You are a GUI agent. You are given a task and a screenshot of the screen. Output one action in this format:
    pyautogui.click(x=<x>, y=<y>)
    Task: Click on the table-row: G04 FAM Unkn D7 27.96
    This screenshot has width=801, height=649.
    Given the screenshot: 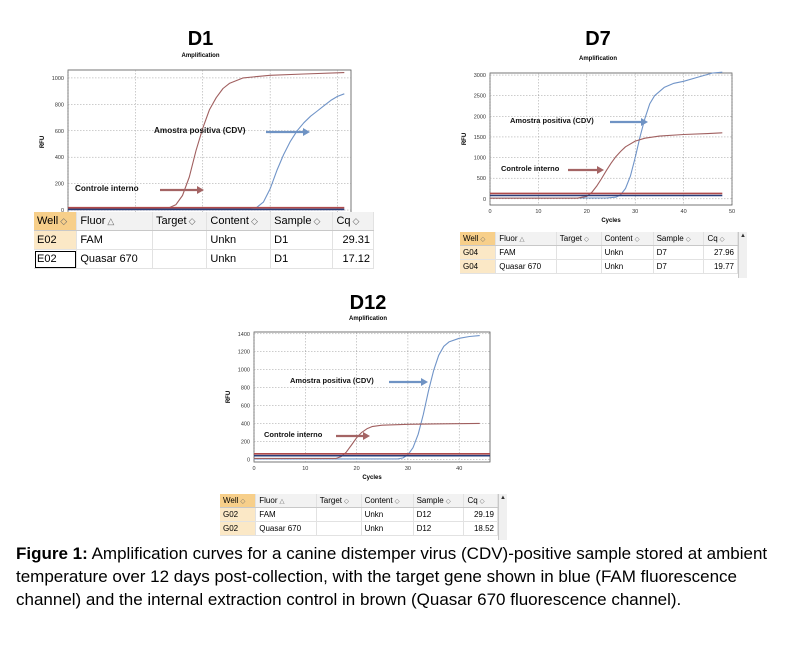 What is the action you would take?
    pyautogui.click(x=599, y=252)
    